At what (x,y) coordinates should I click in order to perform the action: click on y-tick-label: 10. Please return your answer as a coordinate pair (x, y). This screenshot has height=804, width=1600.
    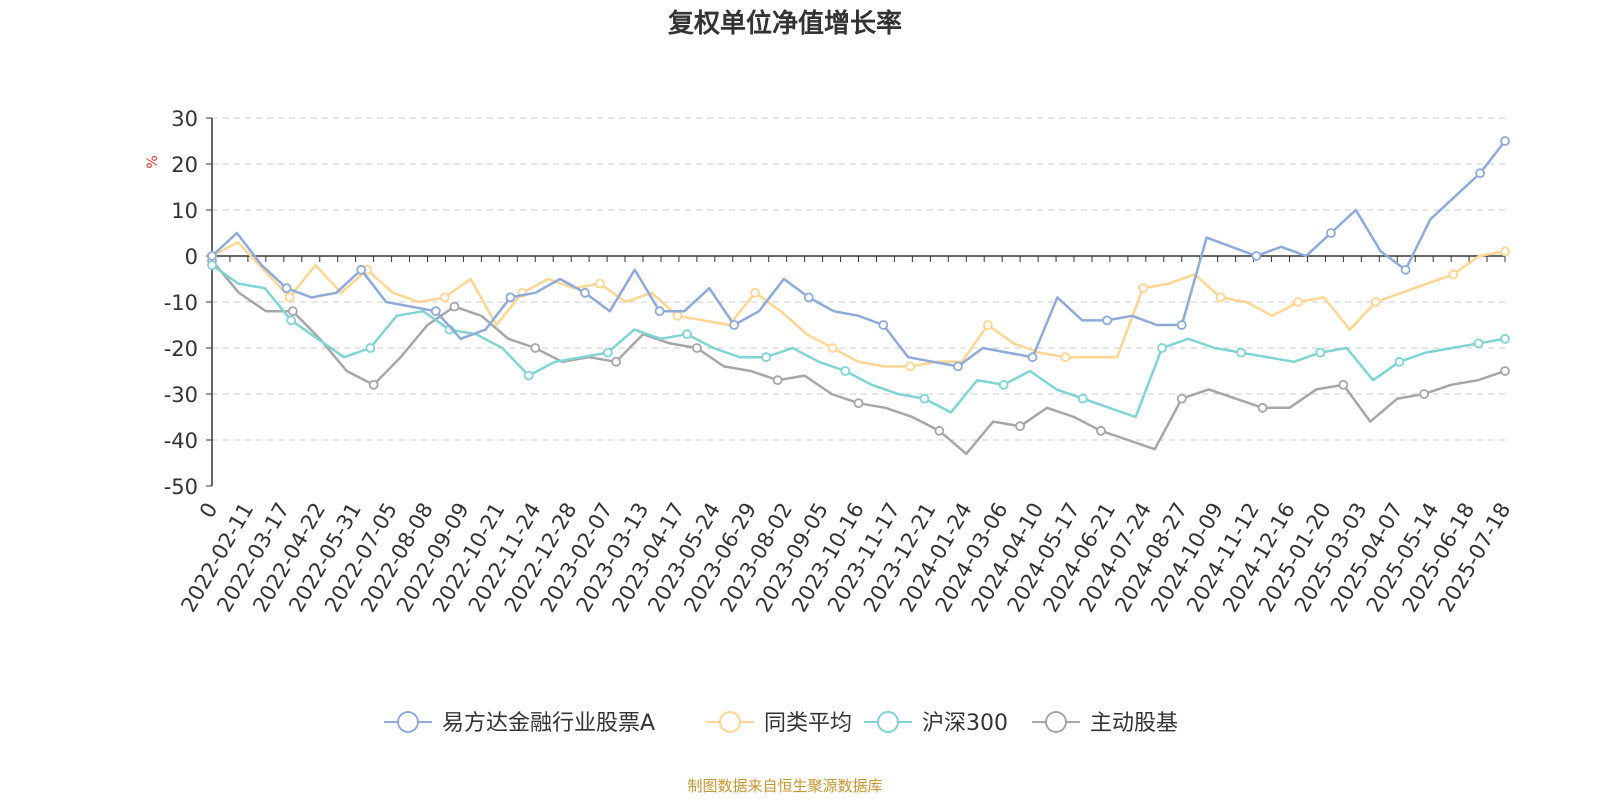
    Looking at the image, I should click on (184, 211).